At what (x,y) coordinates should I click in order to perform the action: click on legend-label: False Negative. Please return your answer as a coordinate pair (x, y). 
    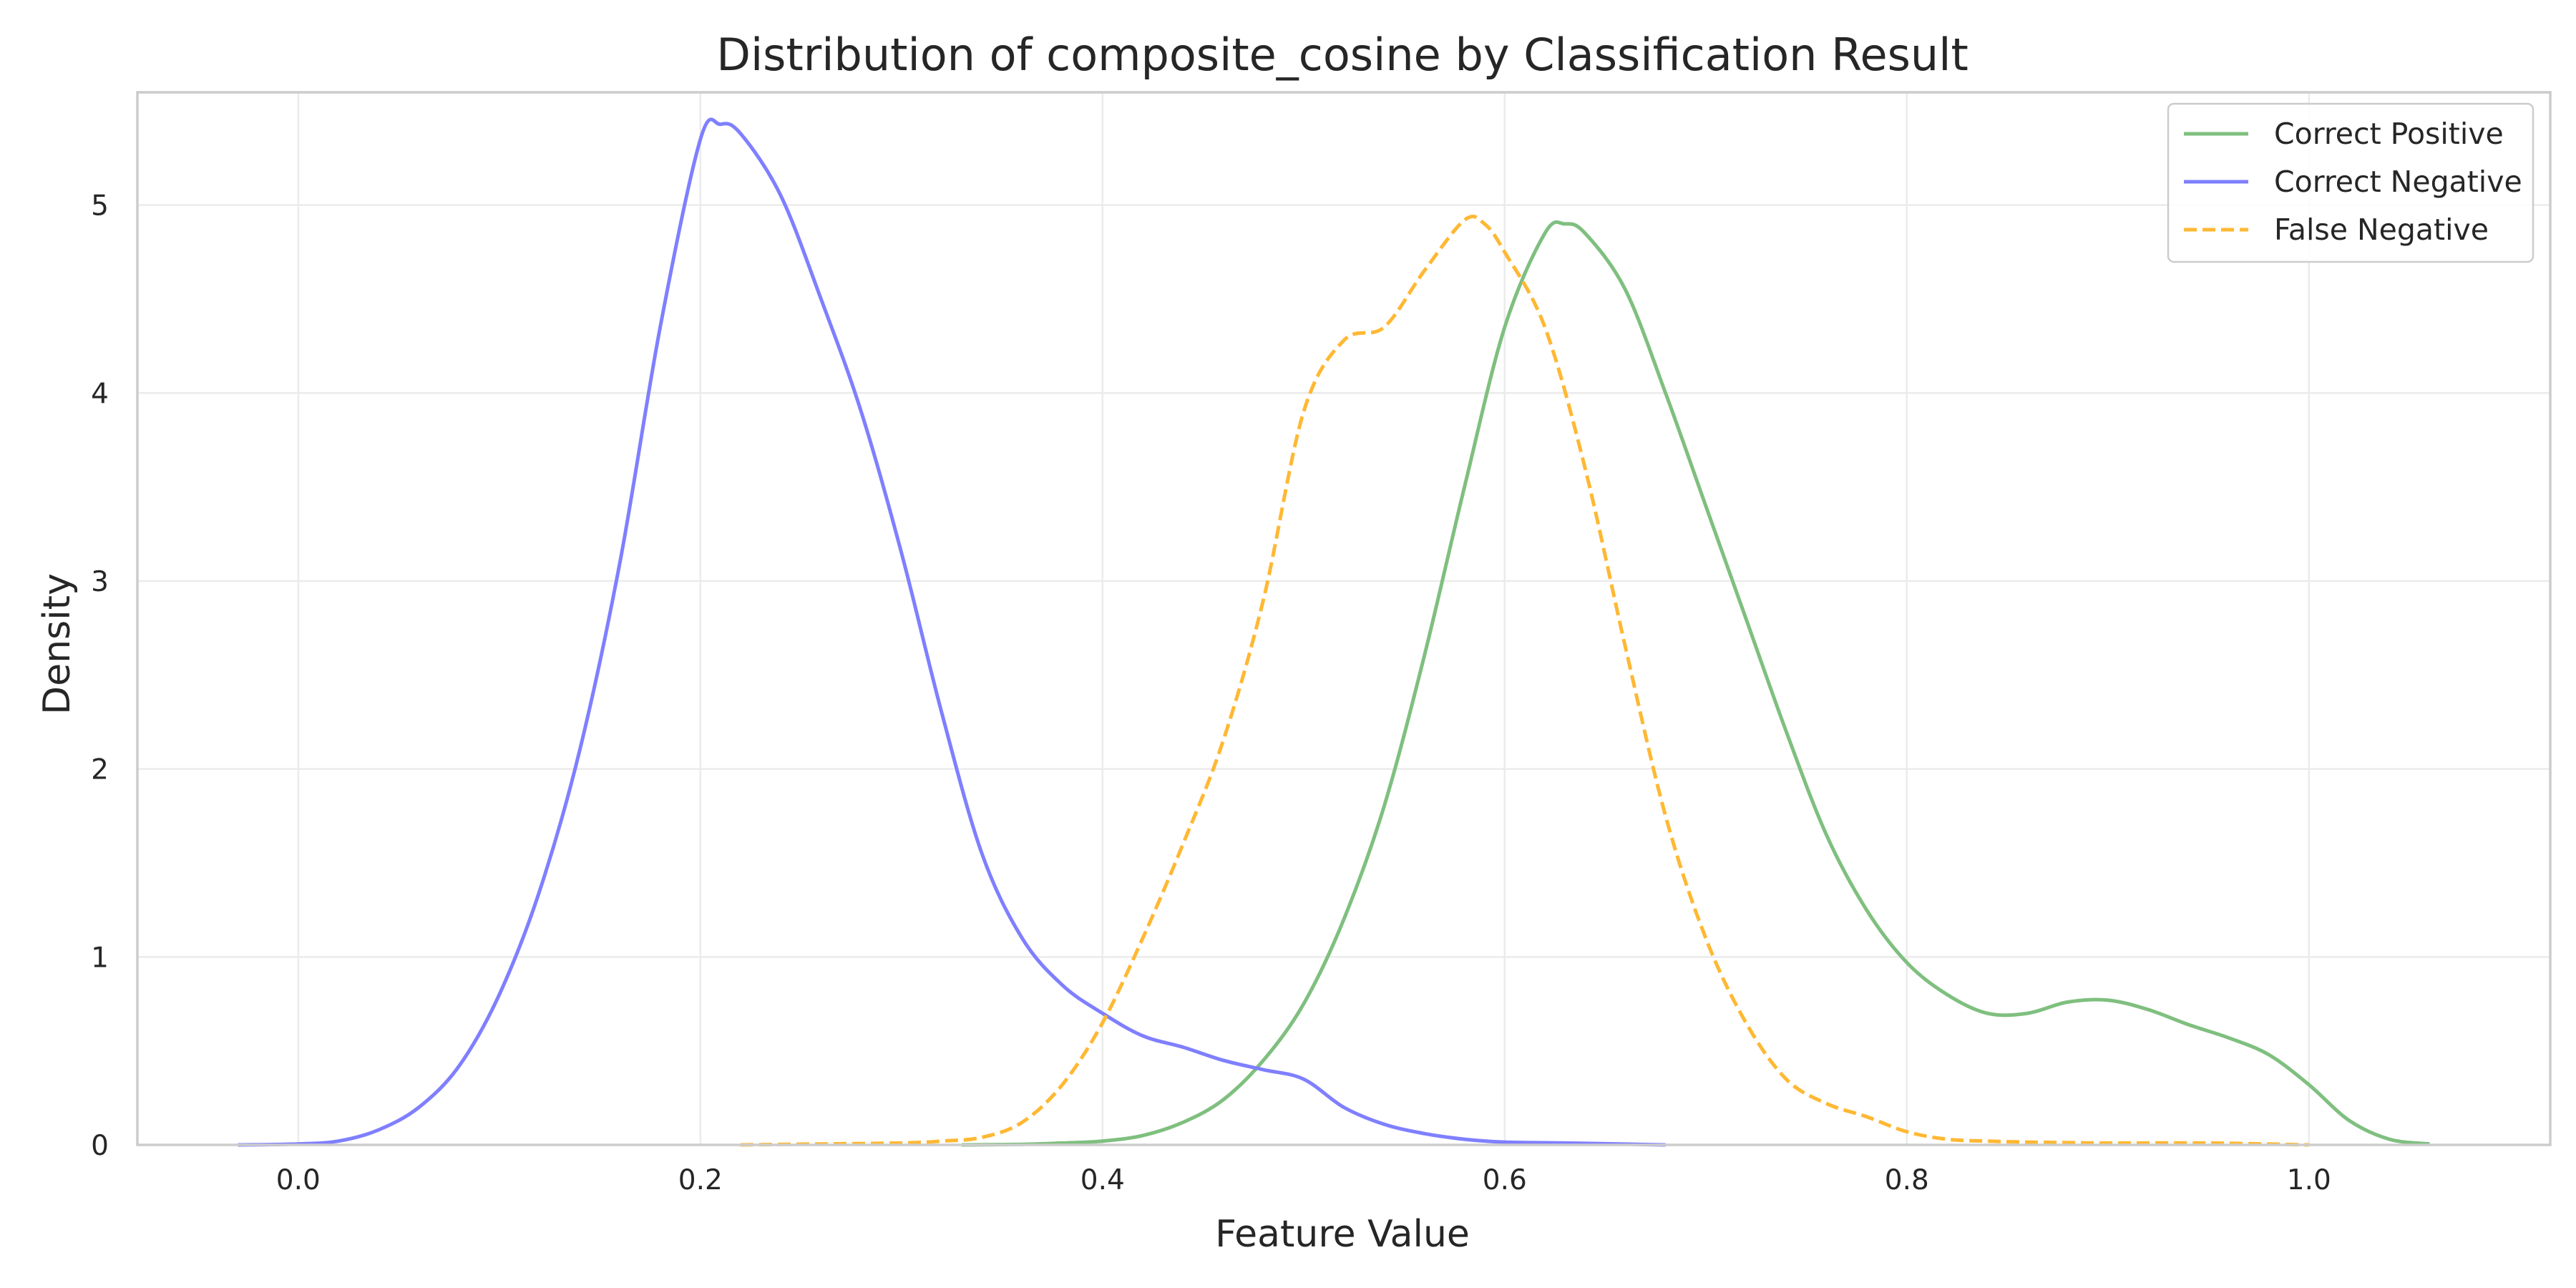
    Looking at the image, I should click on (2381, 230).